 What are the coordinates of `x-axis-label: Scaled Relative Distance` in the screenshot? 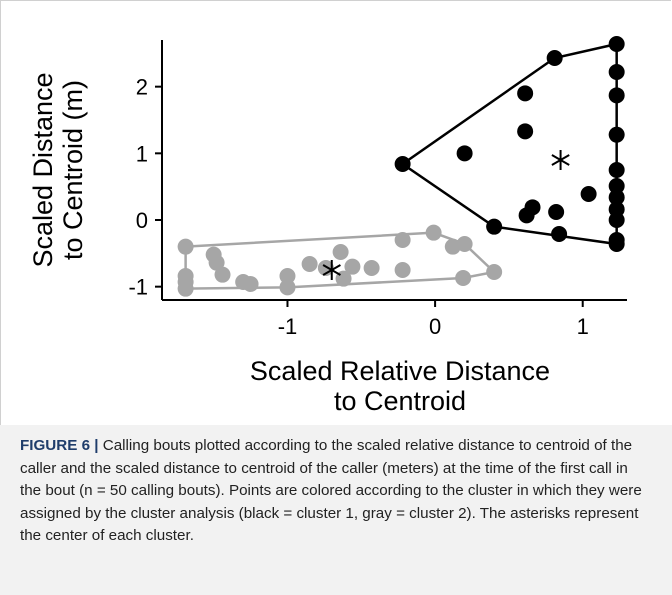 It's located at (400, 371).